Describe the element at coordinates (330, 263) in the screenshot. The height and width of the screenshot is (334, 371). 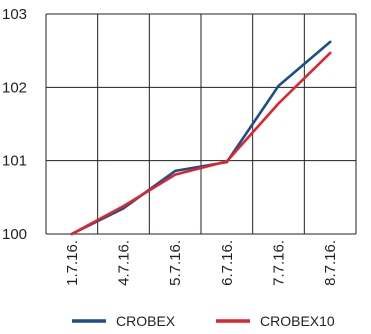
I see `x-tick-label: 8.7.16.` at that location.